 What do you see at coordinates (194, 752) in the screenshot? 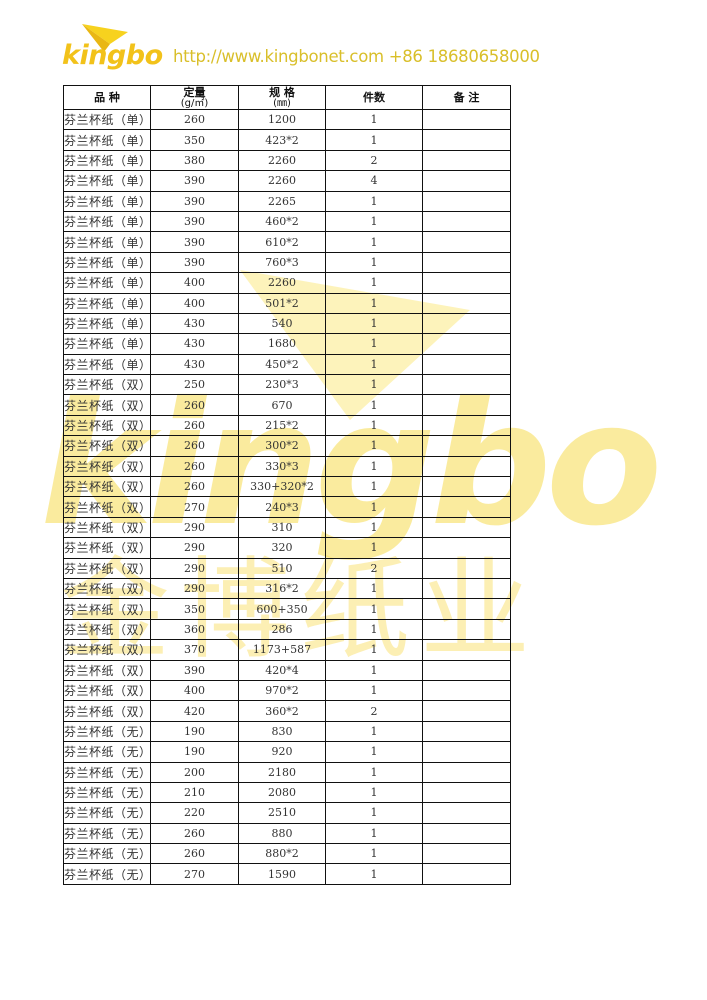
I see `cell-basis-weight: 190` at bounding box center [194, 752].